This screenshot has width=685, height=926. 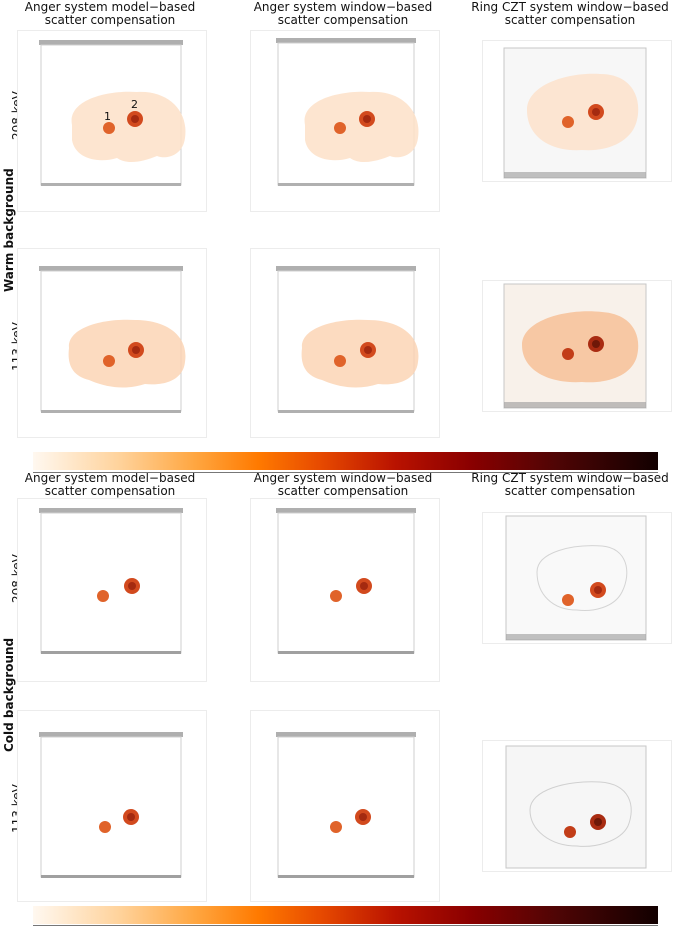 I want to click on colorbar-warm-baseline, so click(x=345, y=472).